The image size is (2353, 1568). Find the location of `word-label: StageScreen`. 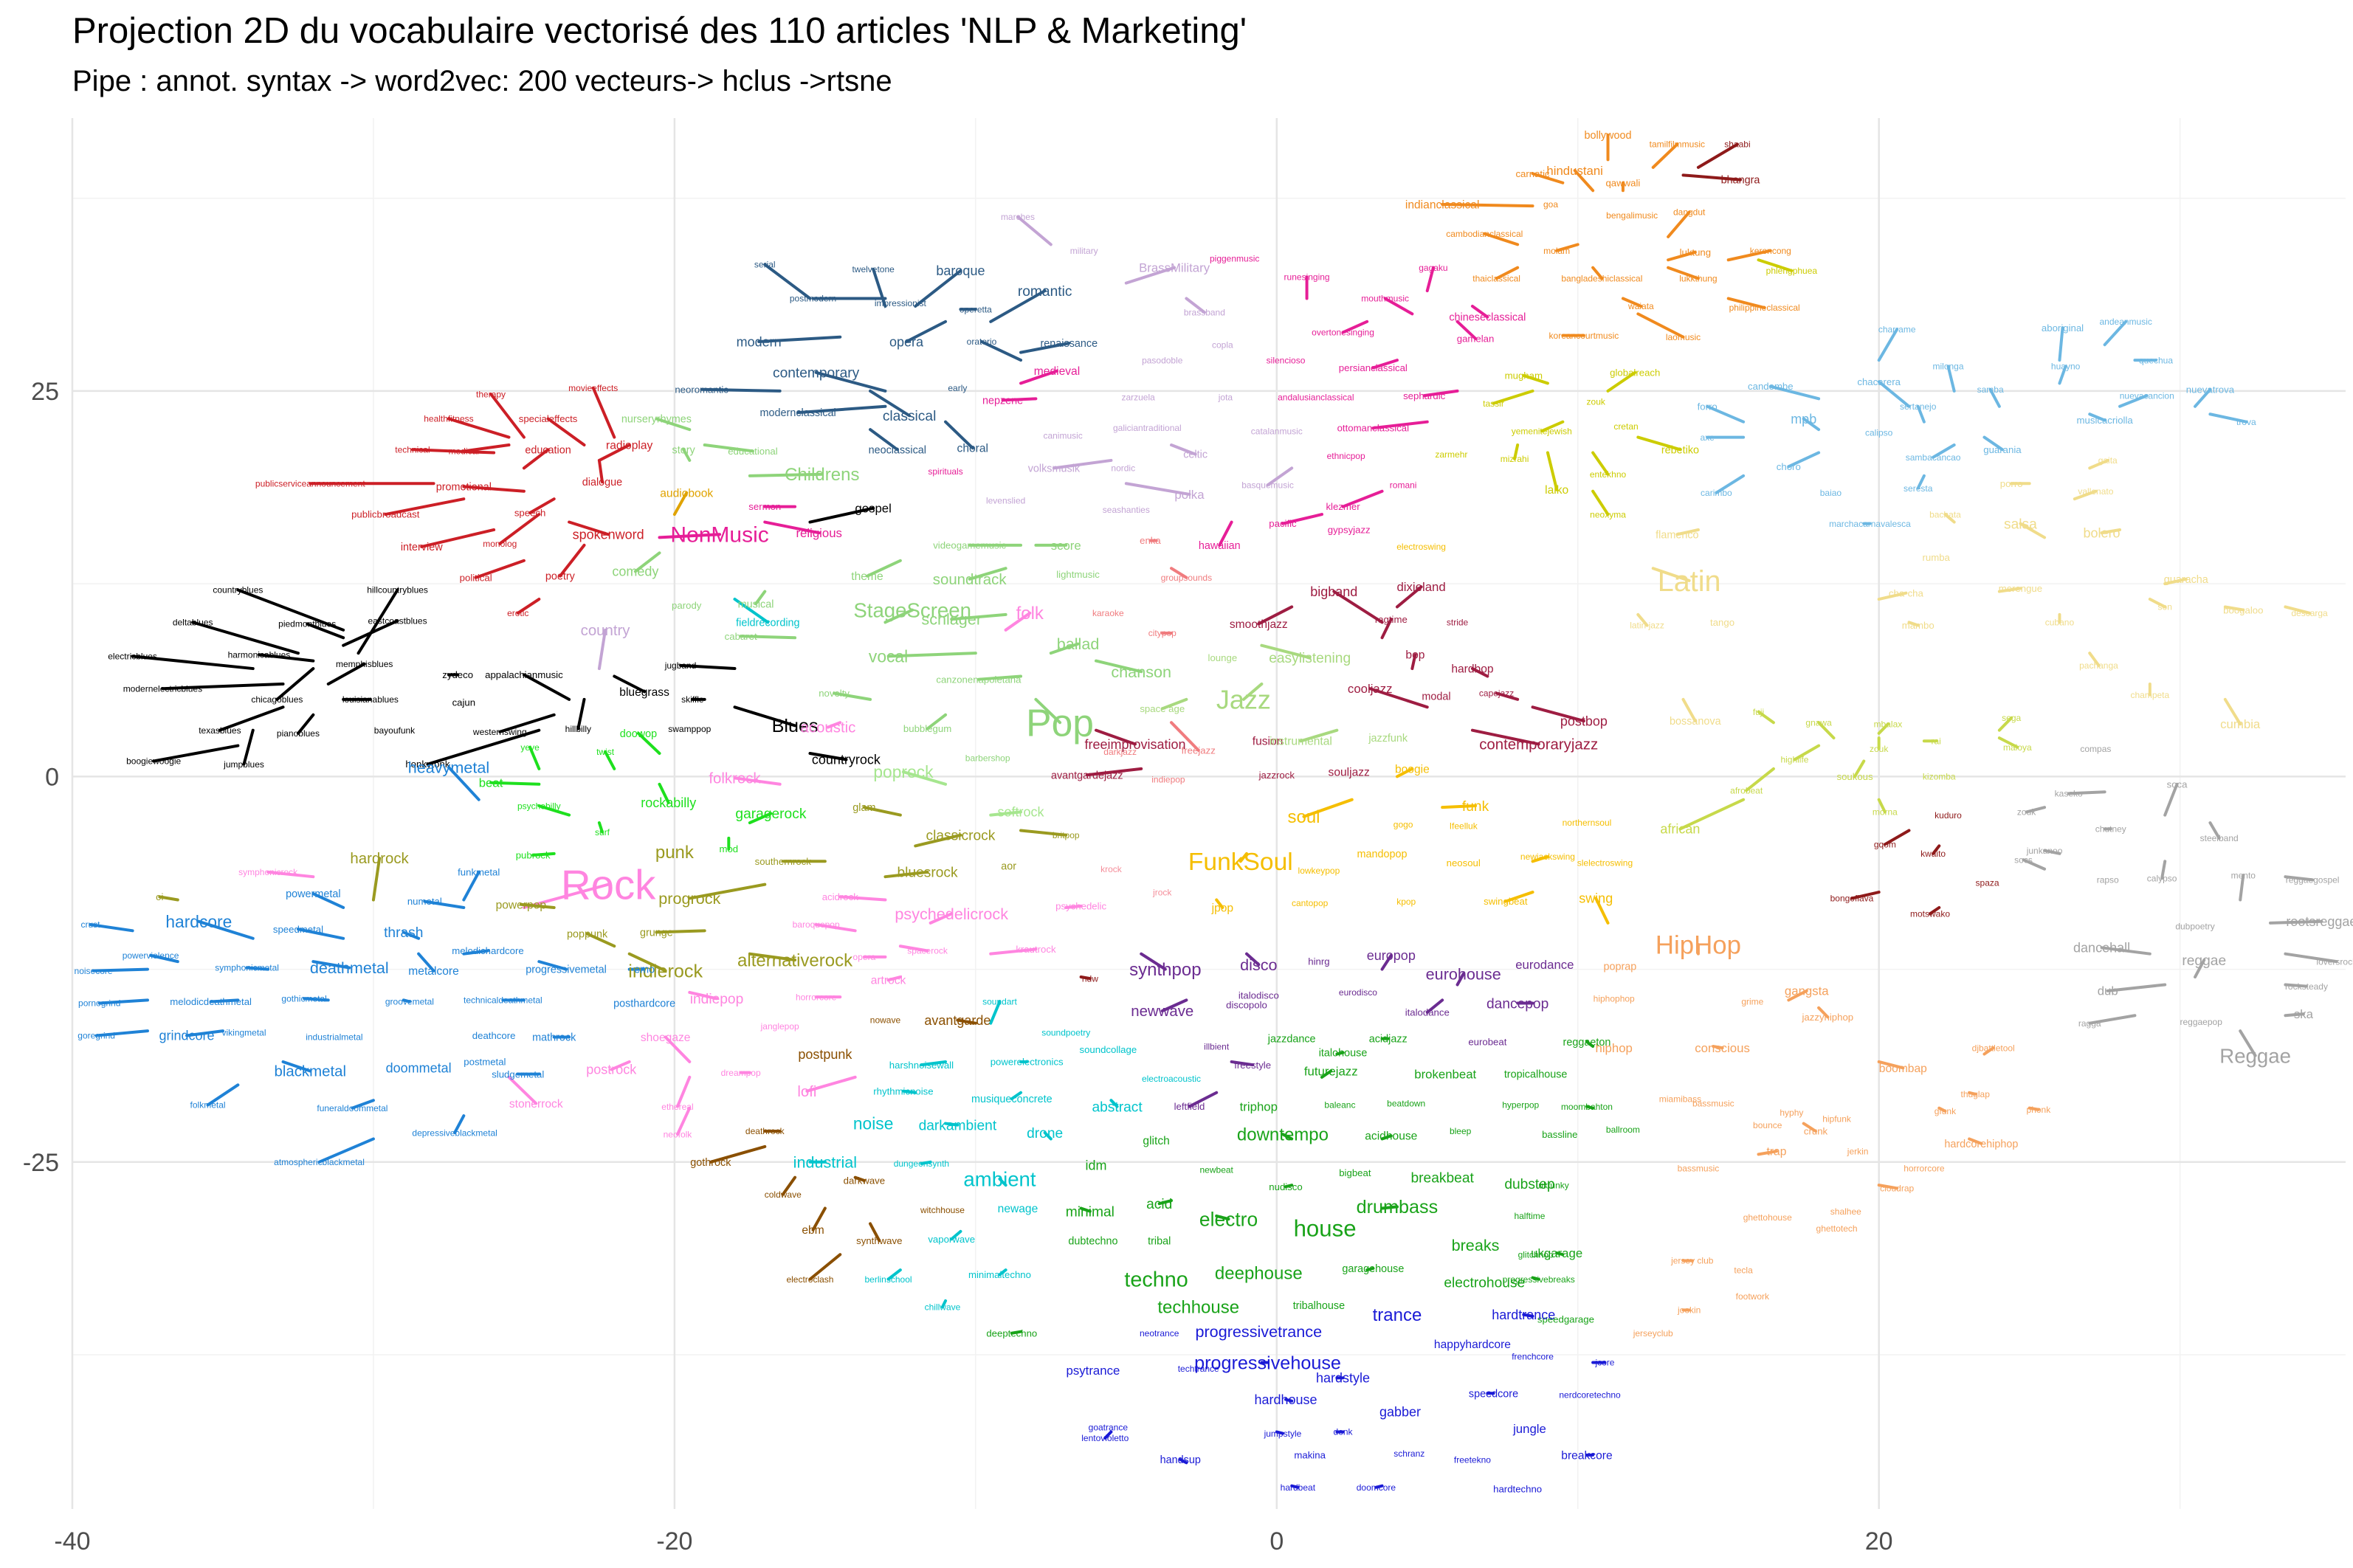

word-label: StageScreen is located at coordinates (912, 609).